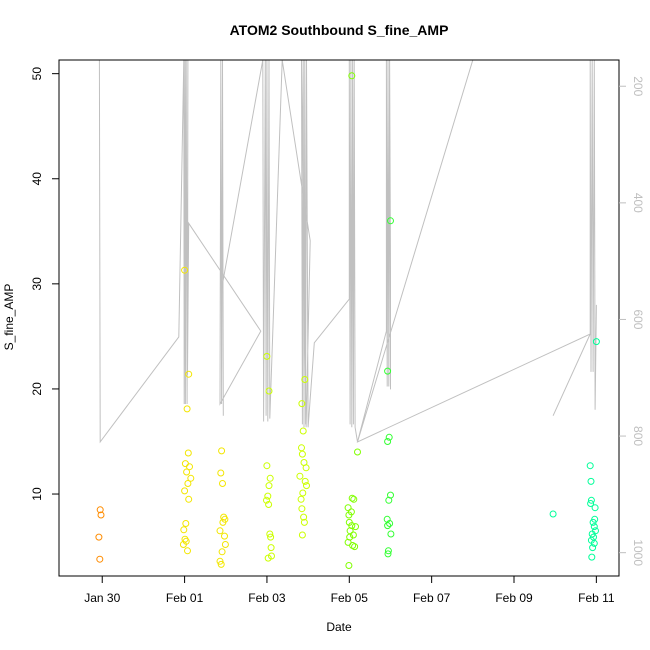  I want to click on x-tick-label: Jan 30, so click(102, 598).